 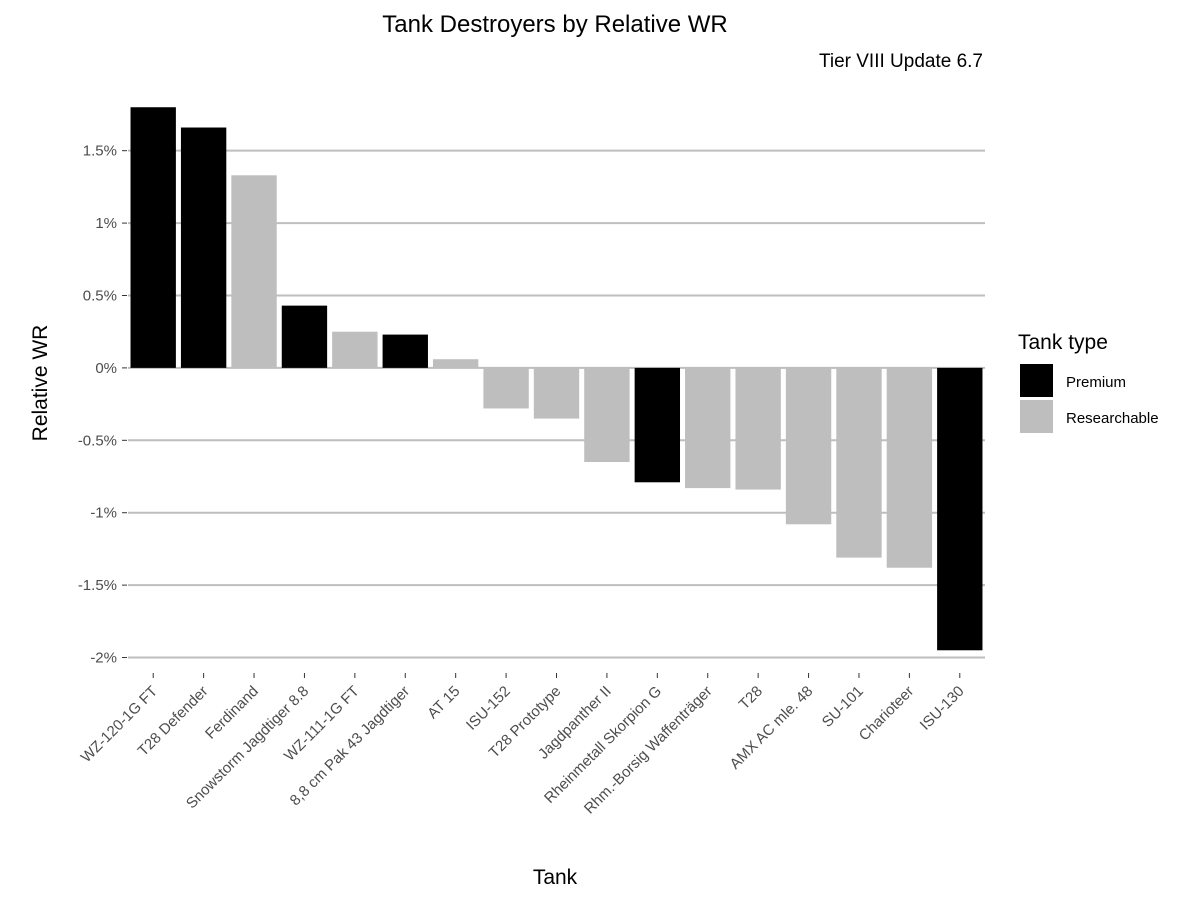 What do you see at coordinates (153, 237) in the screenshot?
I see `bar-wz-120-1g-ft` at bounding box center [153, 237].